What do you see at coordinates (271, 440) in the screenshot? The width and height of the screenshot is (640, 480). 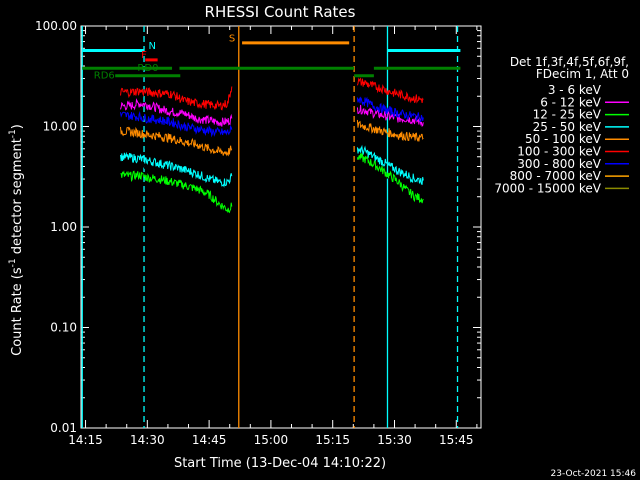 I see `x-tick-label: 15:00` at bounding box center [271, 440].